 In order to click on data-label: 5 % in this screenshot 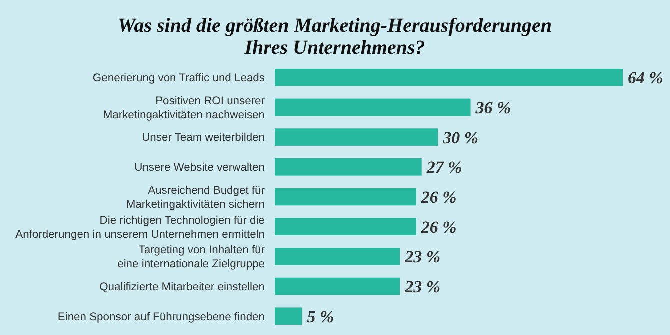, I will do `click(320, 316)`.